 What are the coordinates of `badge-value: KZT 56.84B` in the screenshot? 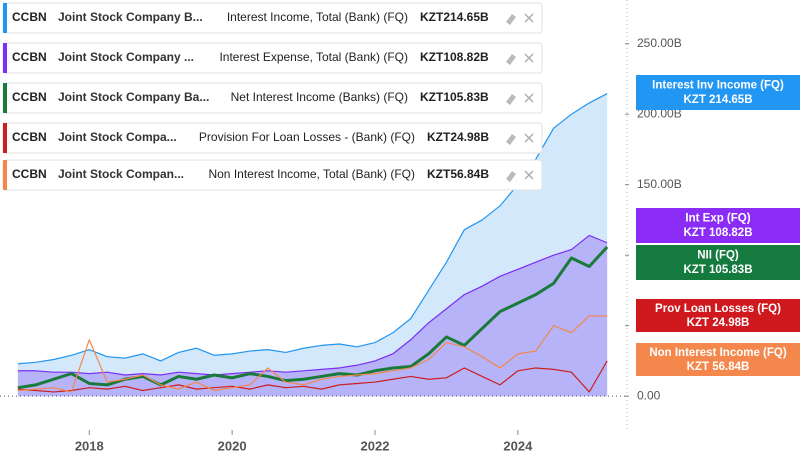 It's located at (718, 367).